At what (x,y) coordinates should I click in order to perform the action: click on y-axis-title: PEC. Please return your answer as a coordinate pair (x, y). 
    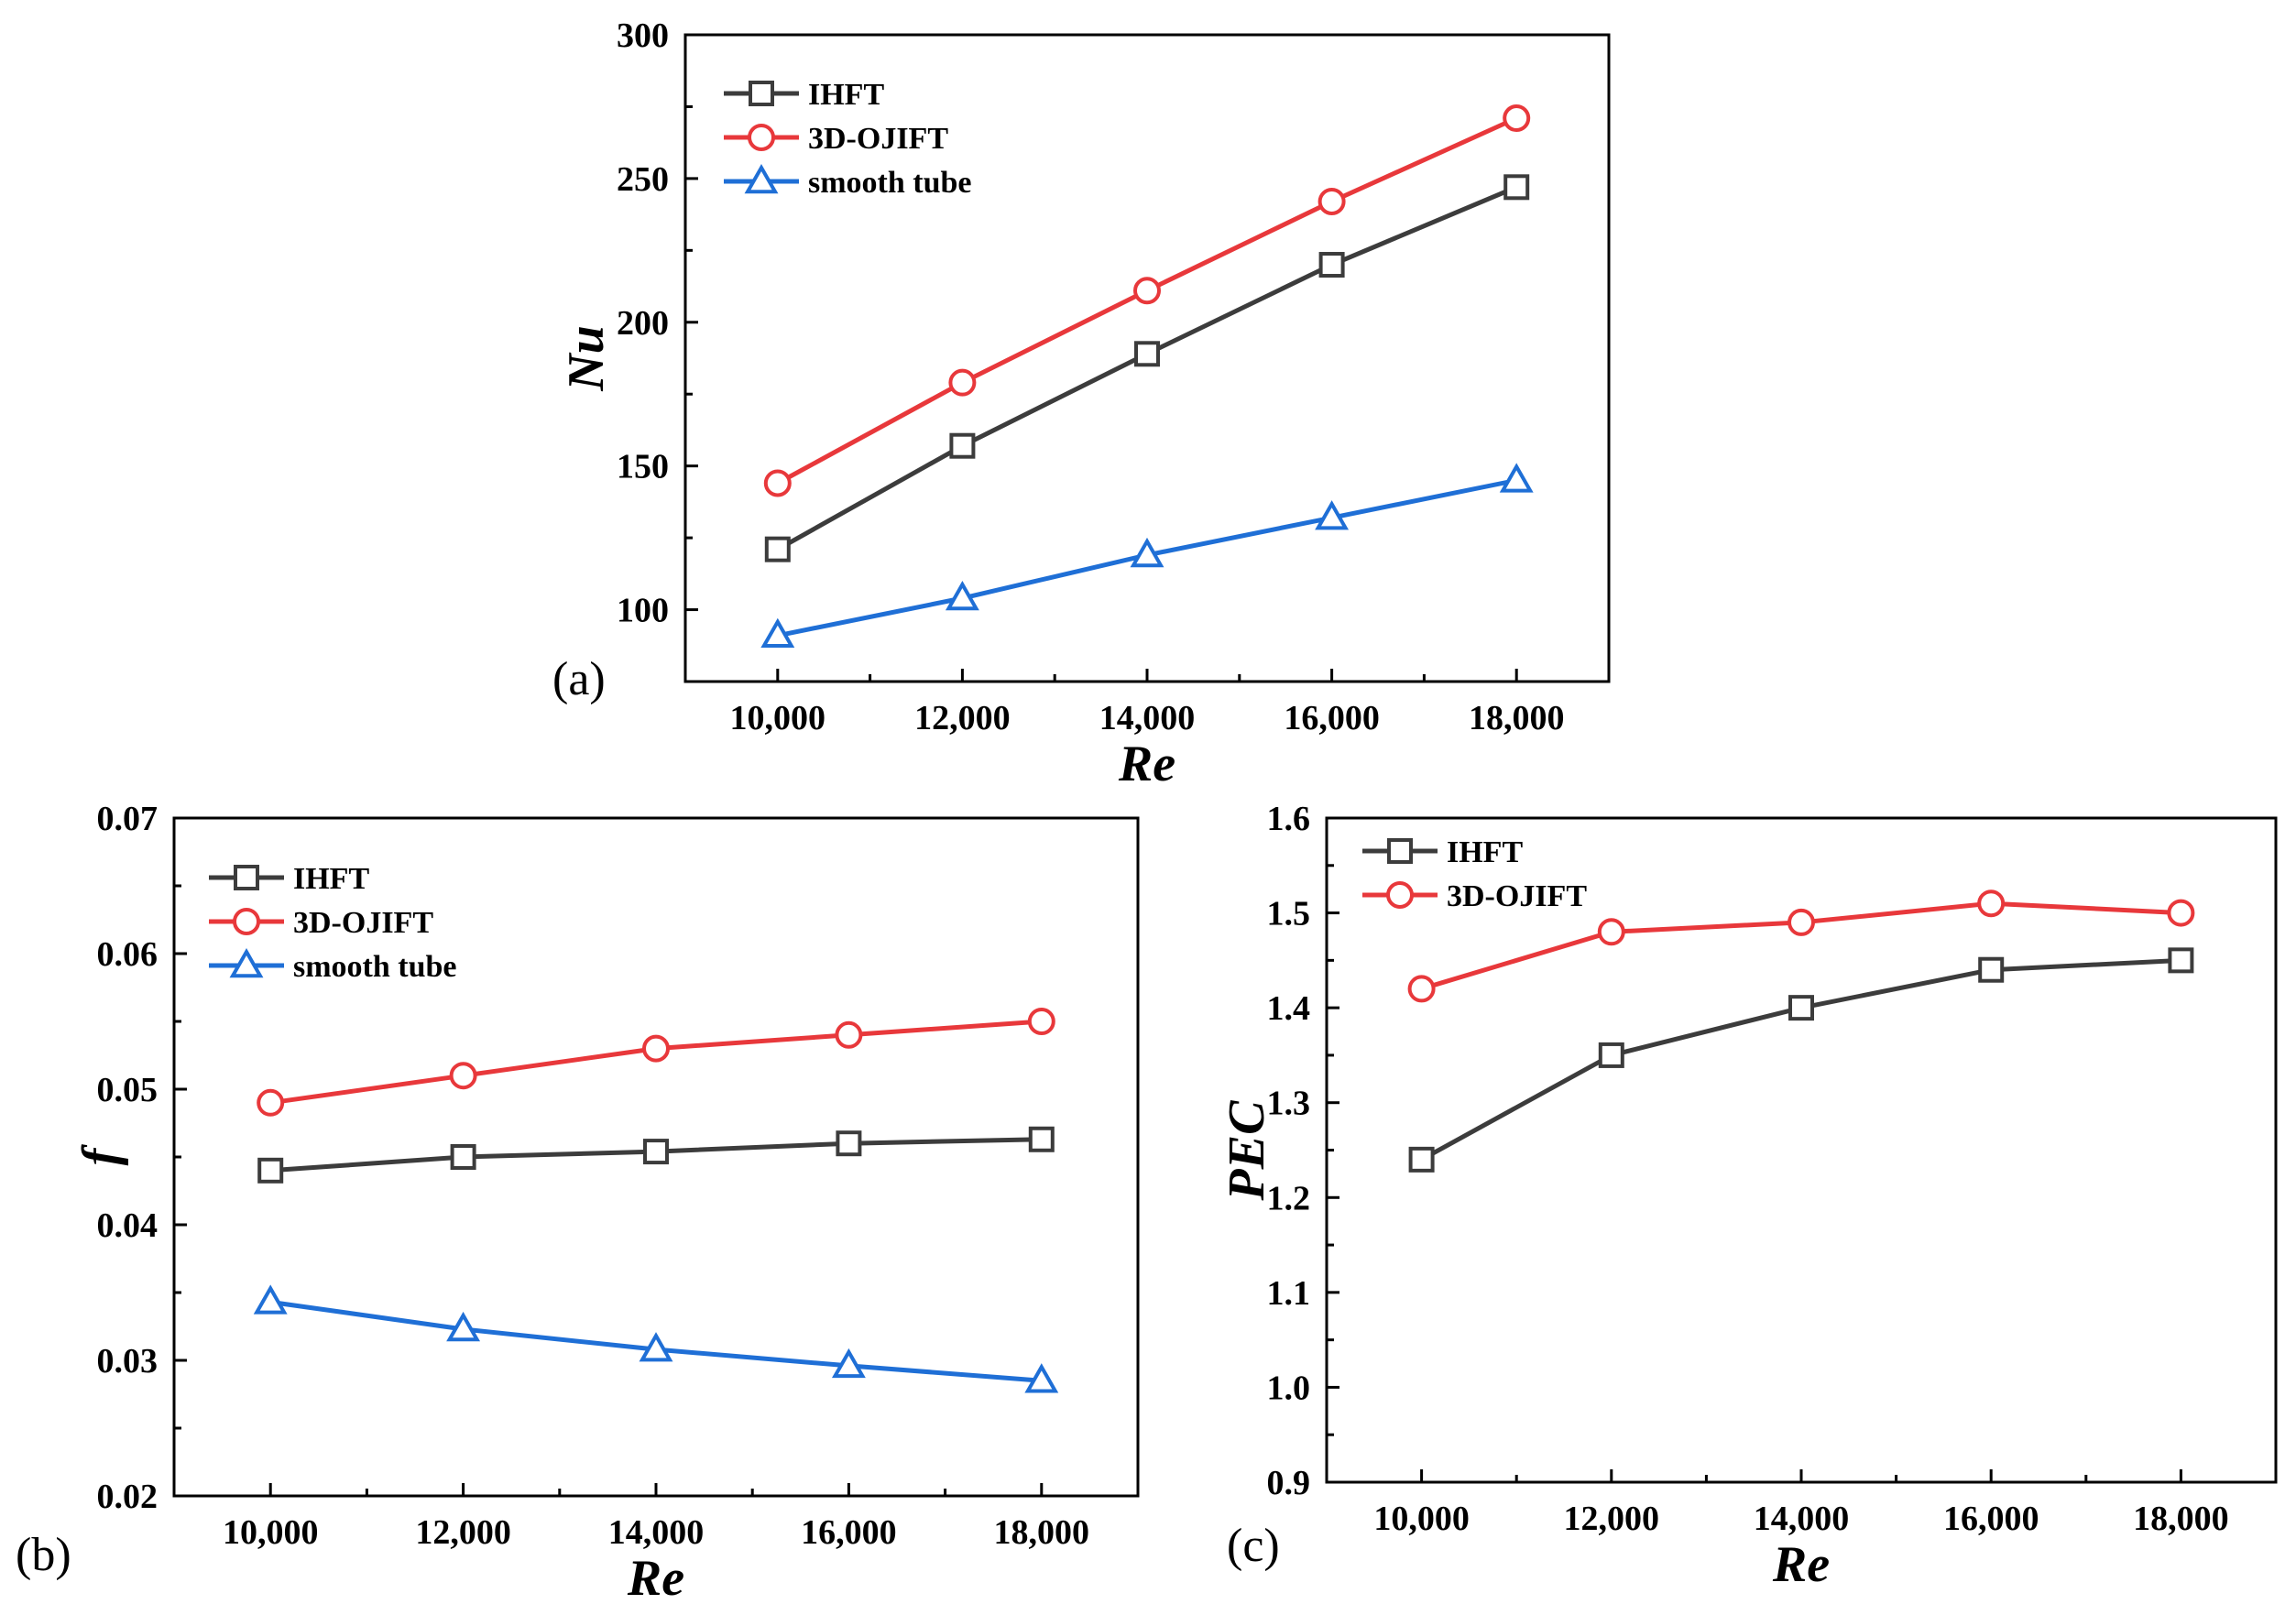
    Looking at the image, I should click on (1247, 1151).